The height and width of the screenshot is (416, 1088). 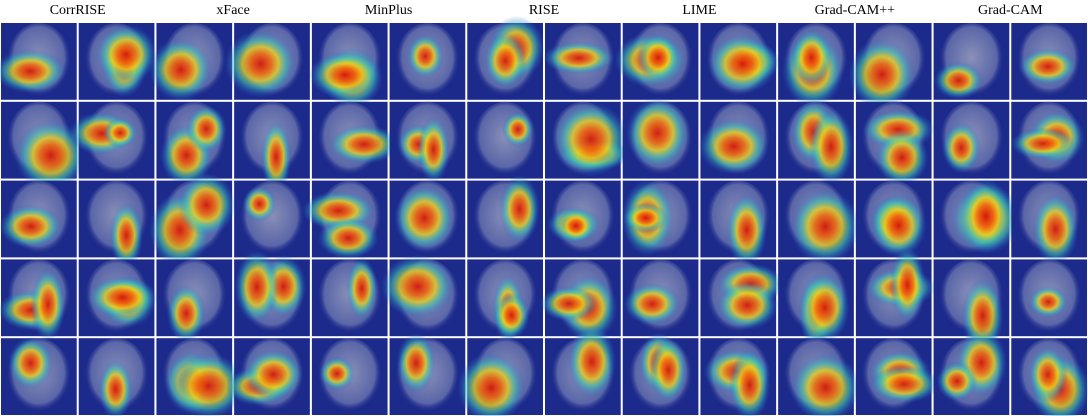 I want to click on method-header: LIME, so click(x=699, y=10).